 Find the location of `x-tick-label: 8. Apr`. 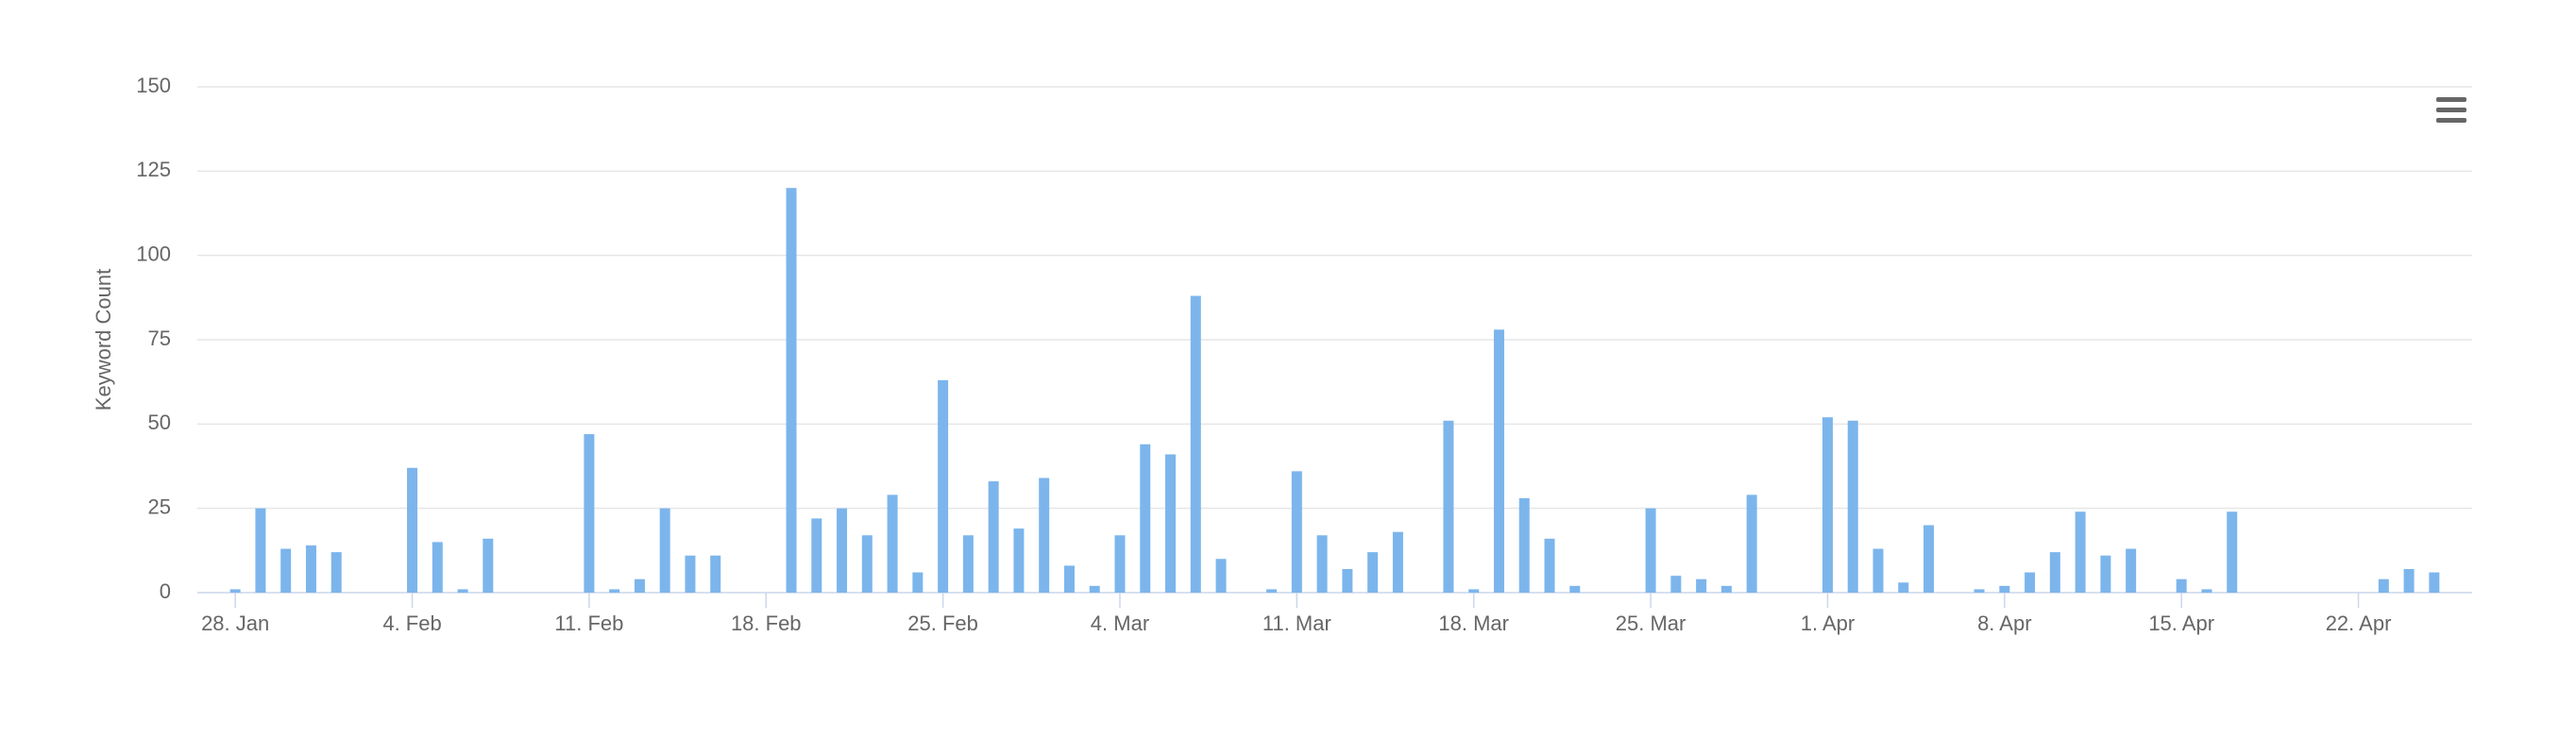

x-tick-label: 8. Apr is located at coordinates (2004, 623).